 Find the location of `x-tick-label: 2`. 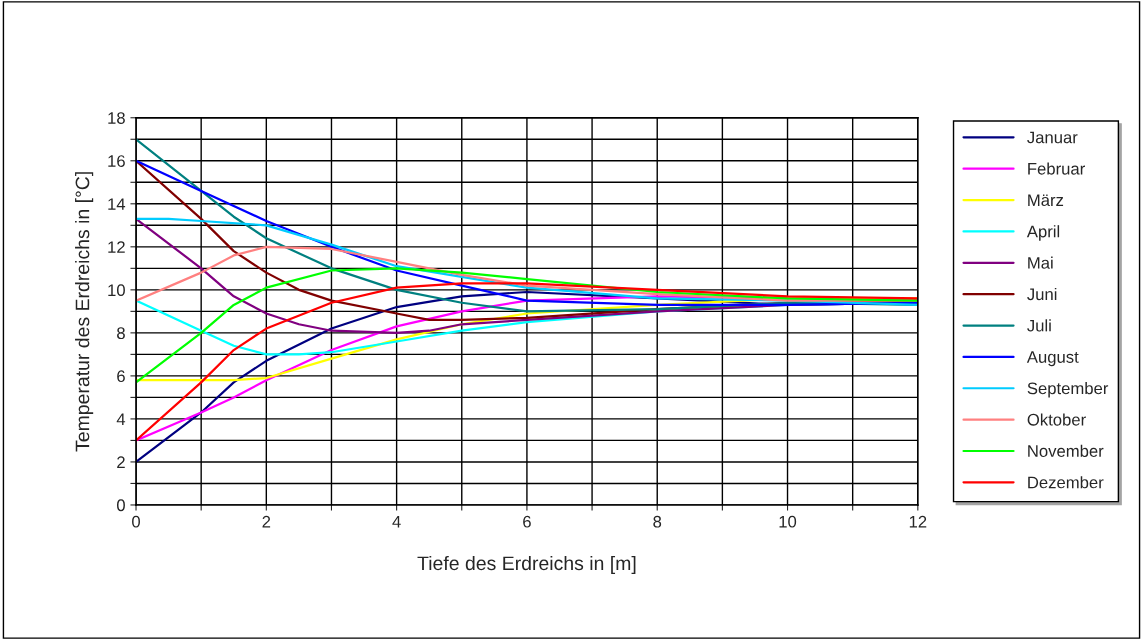

x-tick-label: 2 is located at coordinates (266, 521).